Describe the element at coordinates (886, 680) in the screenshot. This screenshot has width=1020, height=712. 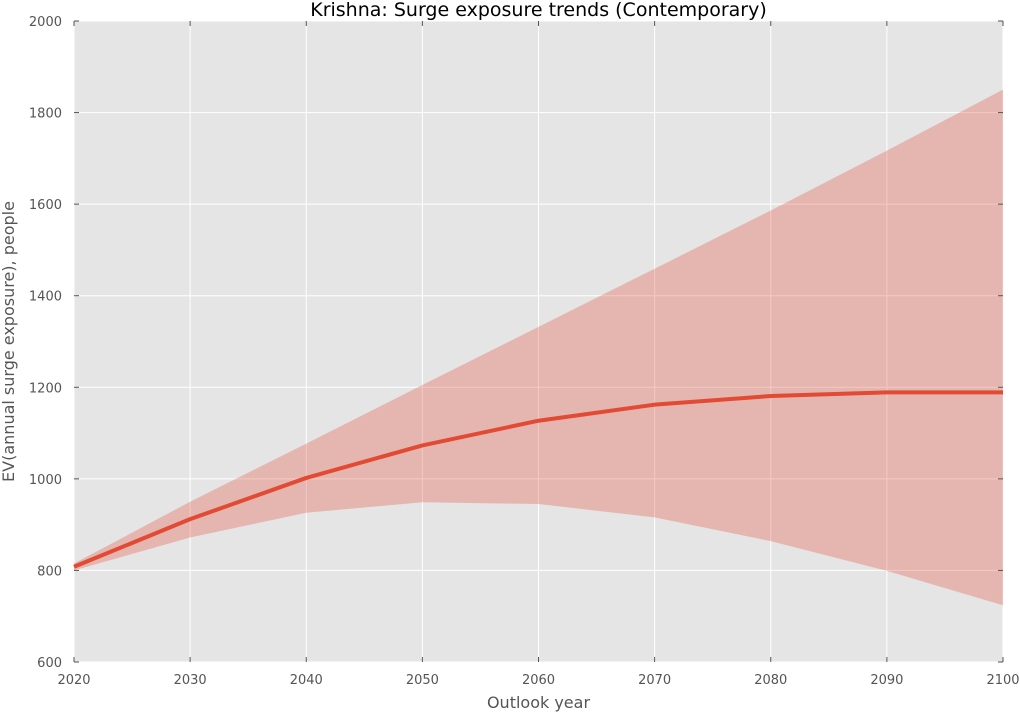
I see `x-tick-label-7: 2090` at that location.